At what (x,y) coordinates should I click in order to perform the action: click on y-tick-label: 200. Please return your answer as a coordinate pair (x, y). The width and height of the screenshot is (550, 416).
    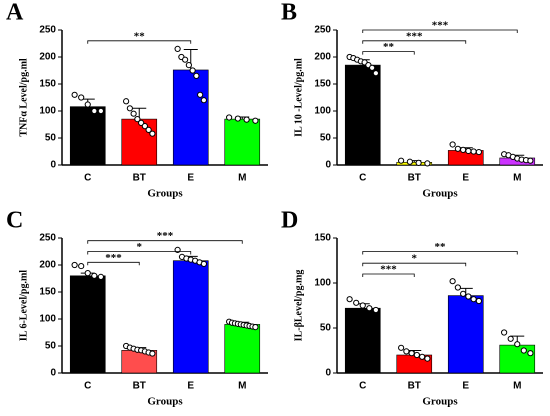
    Looking at the image, I should click on (47, 265).